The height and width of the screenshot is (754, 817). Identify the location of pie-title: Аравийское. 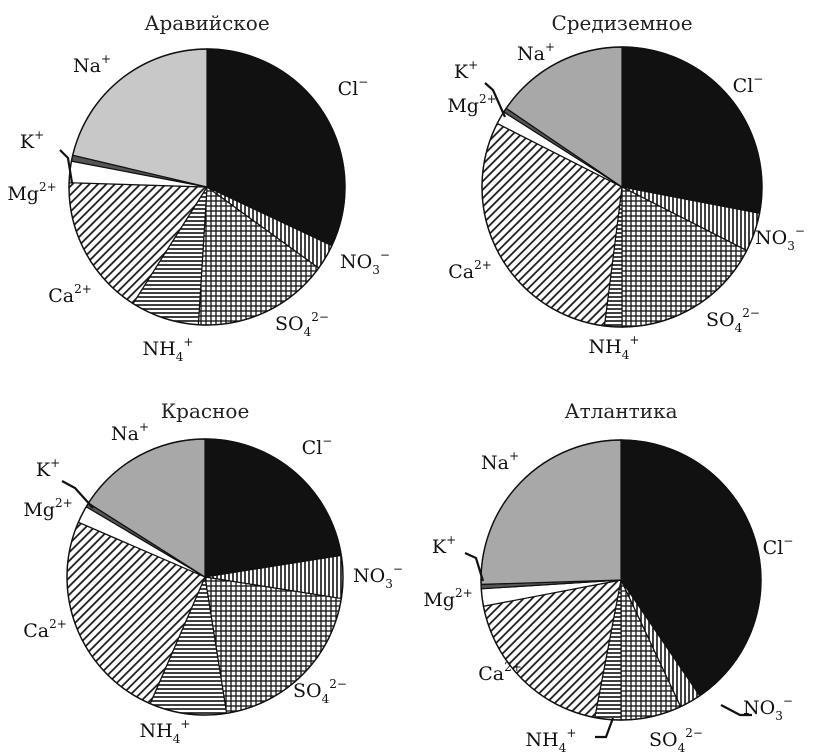
(206, 23).